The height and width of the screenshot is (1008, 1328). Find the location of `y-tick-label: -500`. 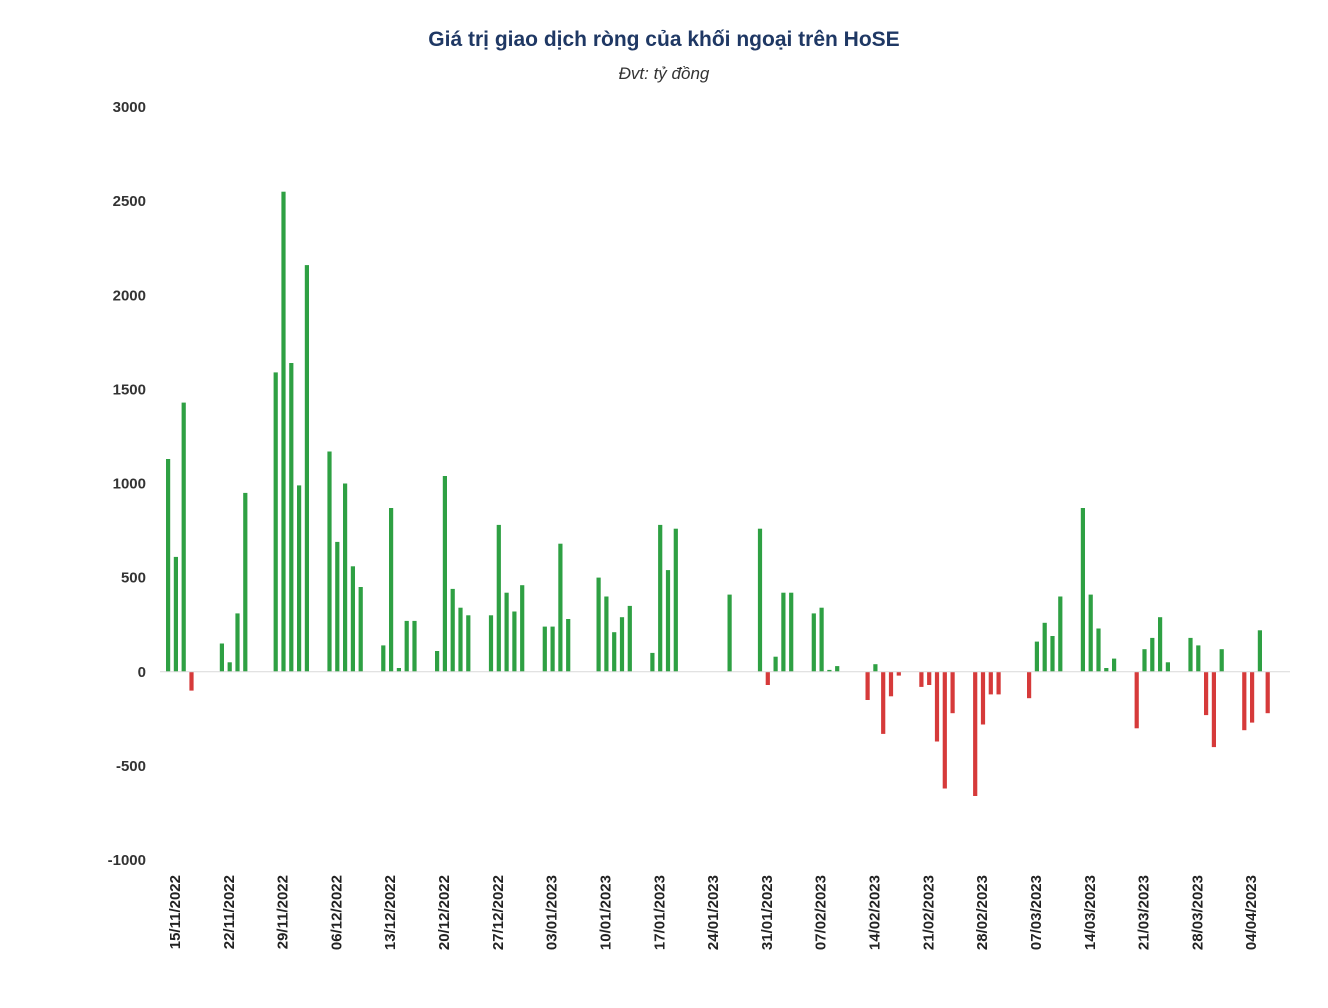

y-tick-label: -500 is located at coordinates (131, 766).